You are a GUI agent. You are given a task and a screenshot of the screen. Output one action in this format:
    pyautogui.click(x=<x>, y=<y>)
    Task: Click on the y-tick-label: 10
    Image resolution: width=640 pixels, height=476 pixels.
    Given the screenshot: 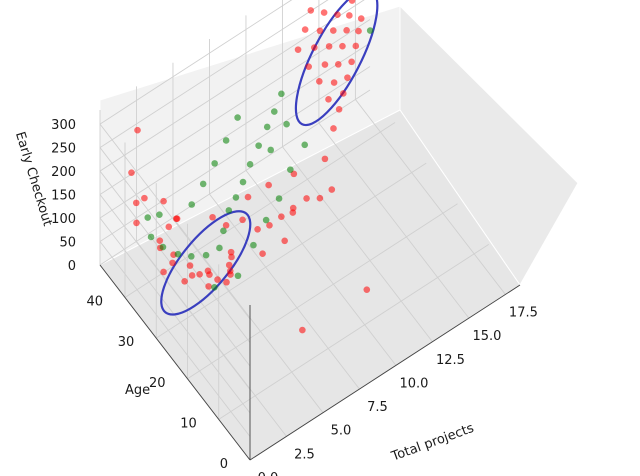 What is the action you would take?
    pyautogui.click(x=188, y=423)
    